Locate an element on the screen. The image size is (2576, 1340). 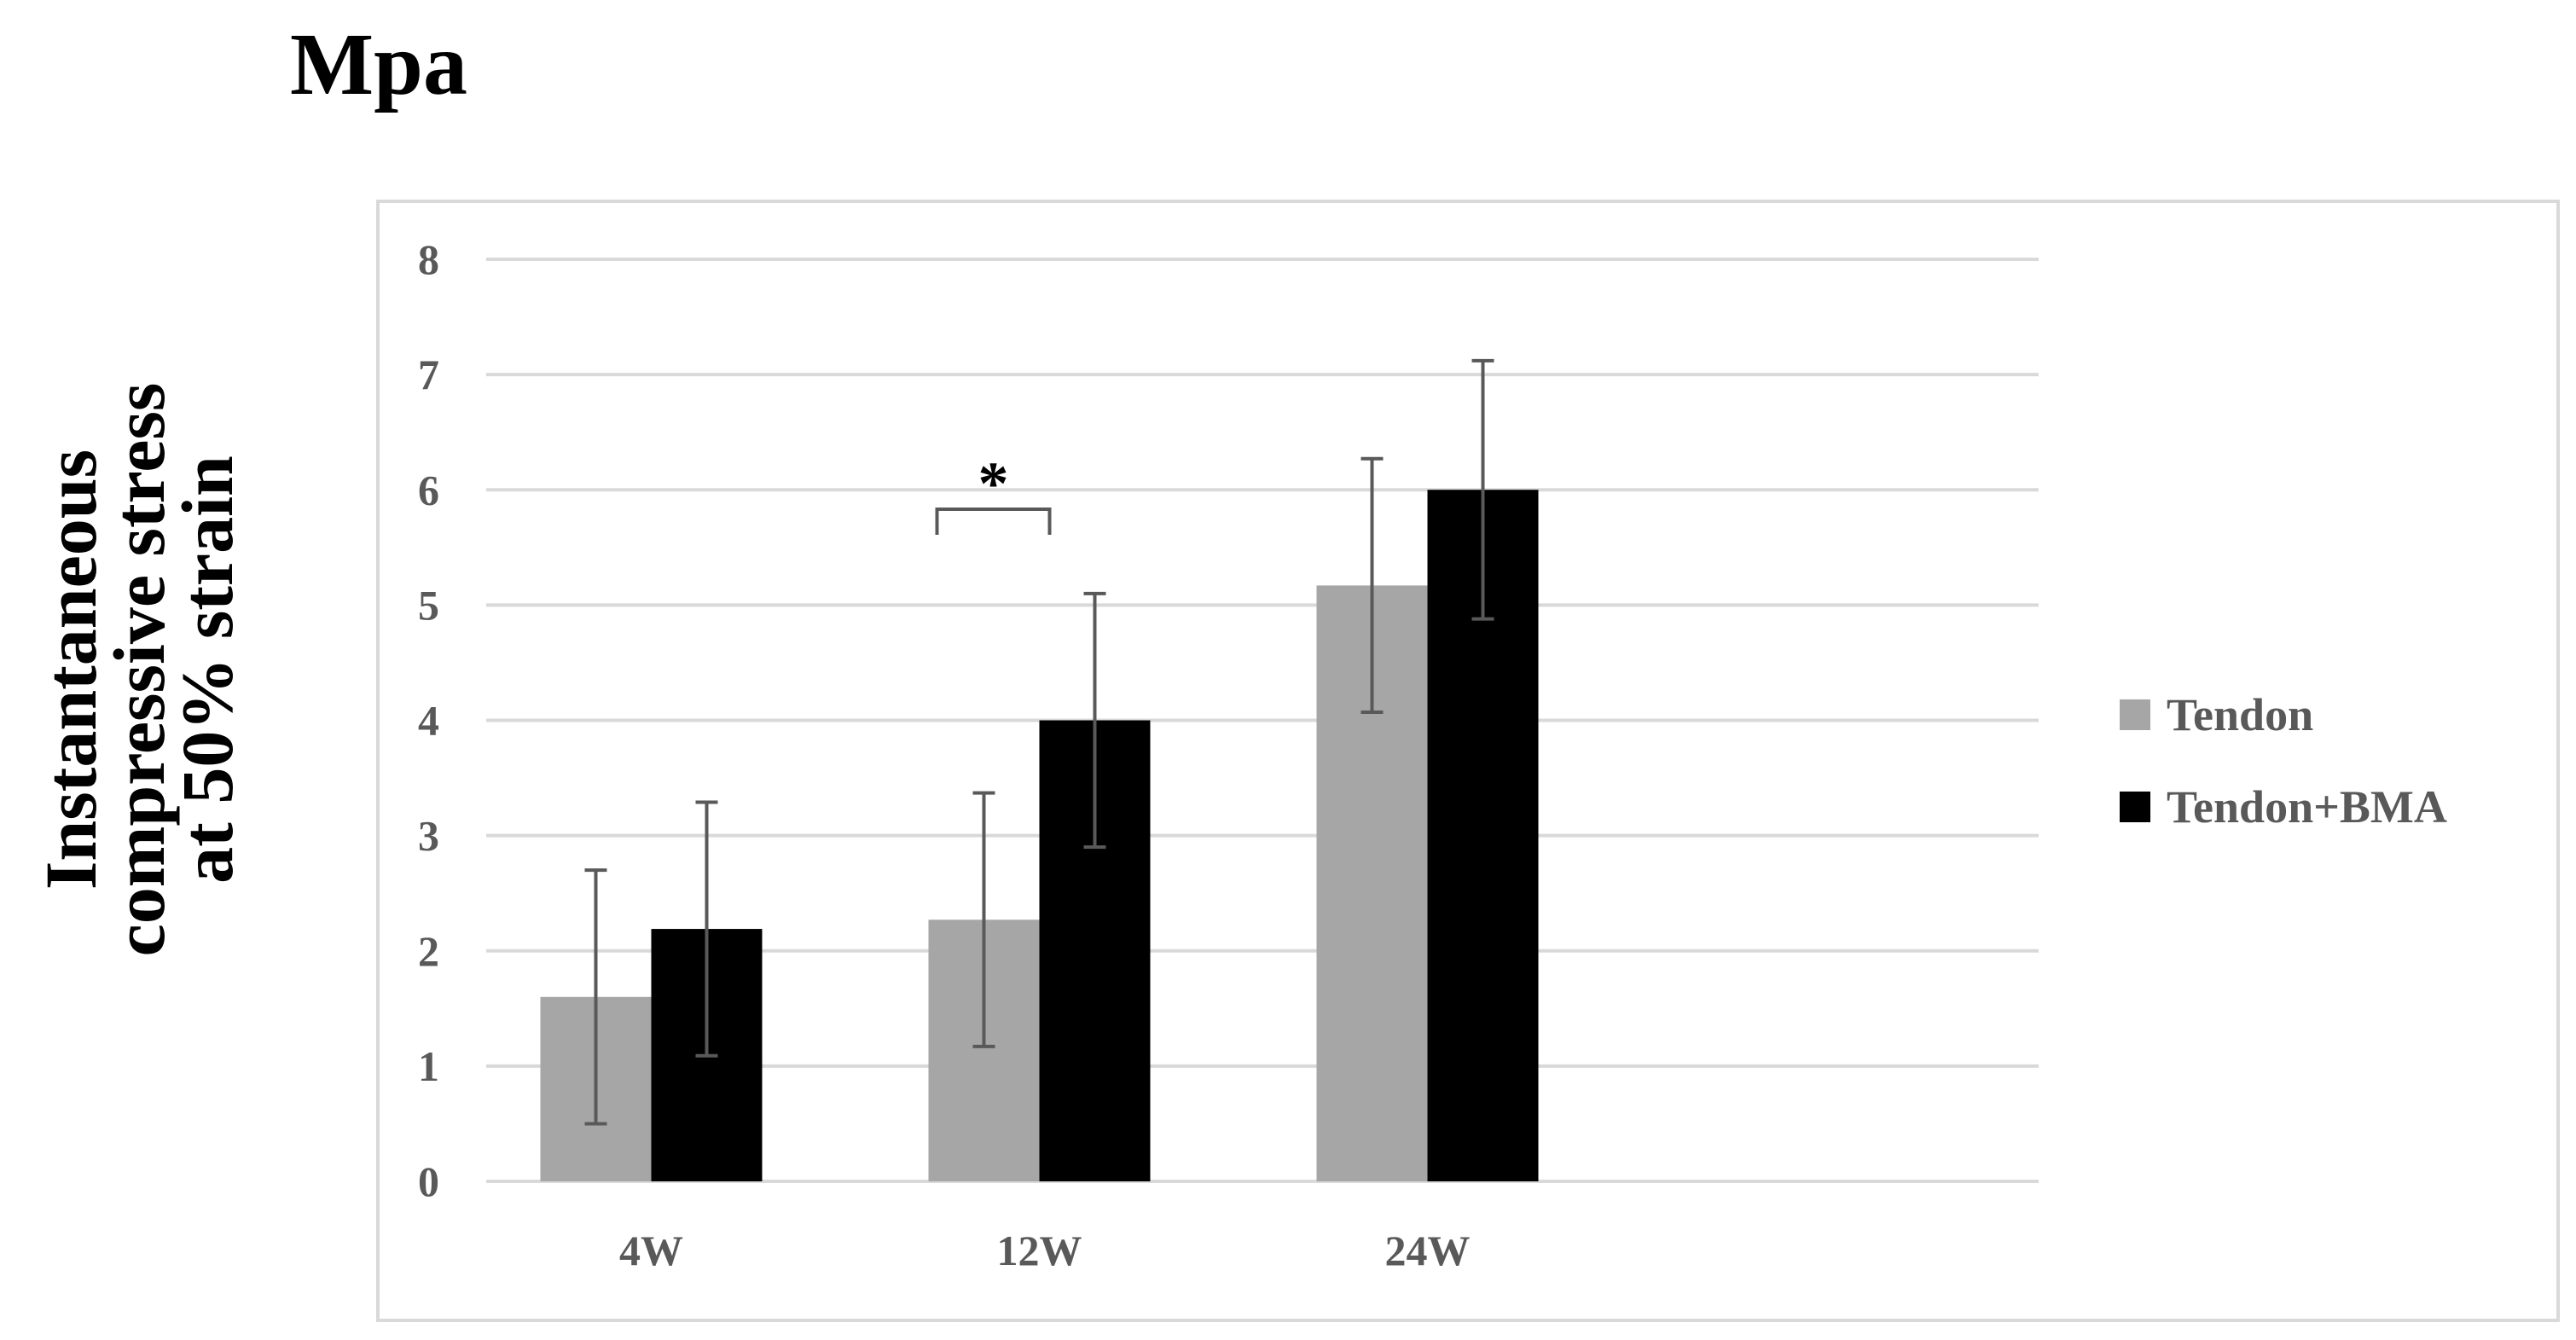
significance-bracket is located at coordinates (993, 522).